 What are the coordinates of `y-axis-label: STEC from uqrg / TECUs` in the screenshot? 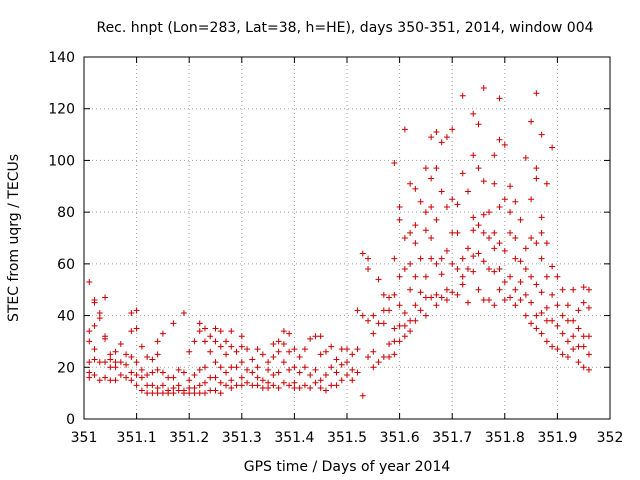 It's located at (14, 238).